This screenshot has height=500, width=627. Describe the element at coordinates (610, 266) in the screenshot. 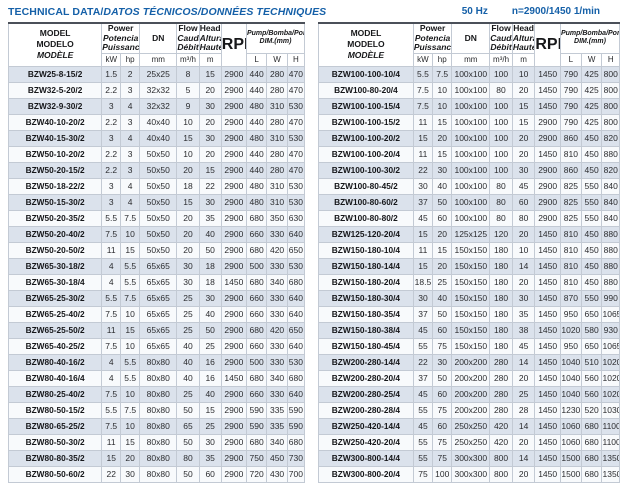

I see `value-cell: 880` at that location.